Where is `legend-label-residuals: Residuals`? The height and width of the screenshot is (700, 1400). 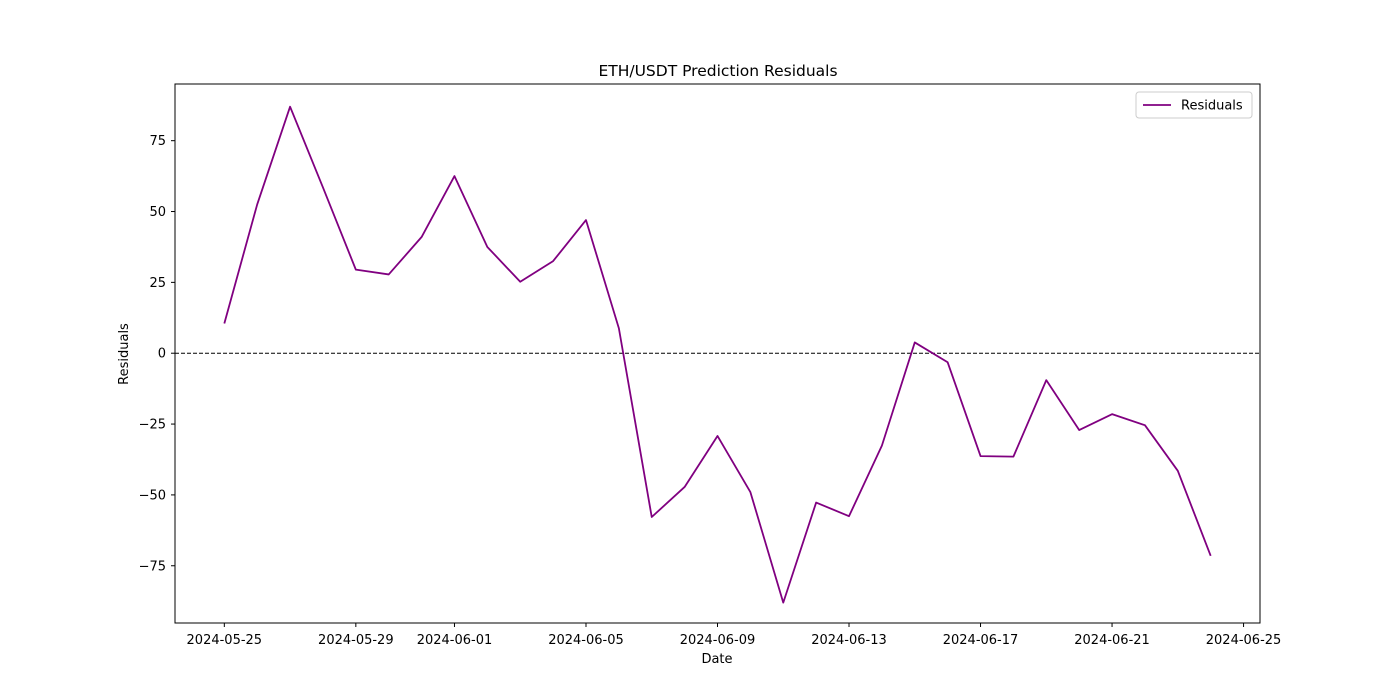 legend-label-residuals: Residuals is located at coordinates (1212, 106).